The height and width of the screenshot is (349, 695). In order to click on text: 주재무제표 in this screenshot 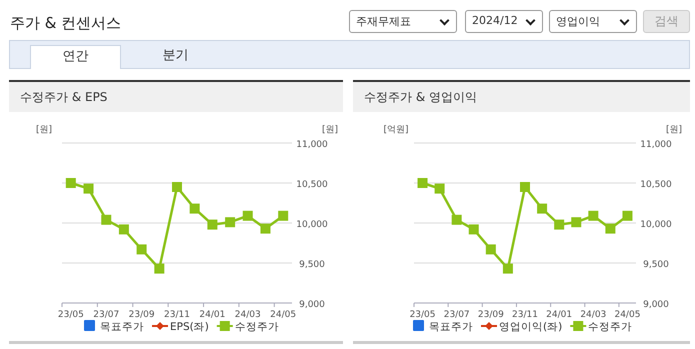, I will do `click(403, 21)`.